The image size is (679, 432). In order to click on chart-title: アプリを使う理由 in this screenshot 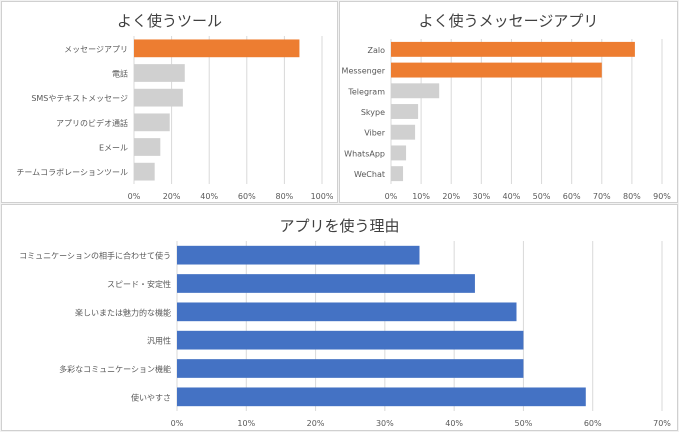, I will do `click(339, 226)`.